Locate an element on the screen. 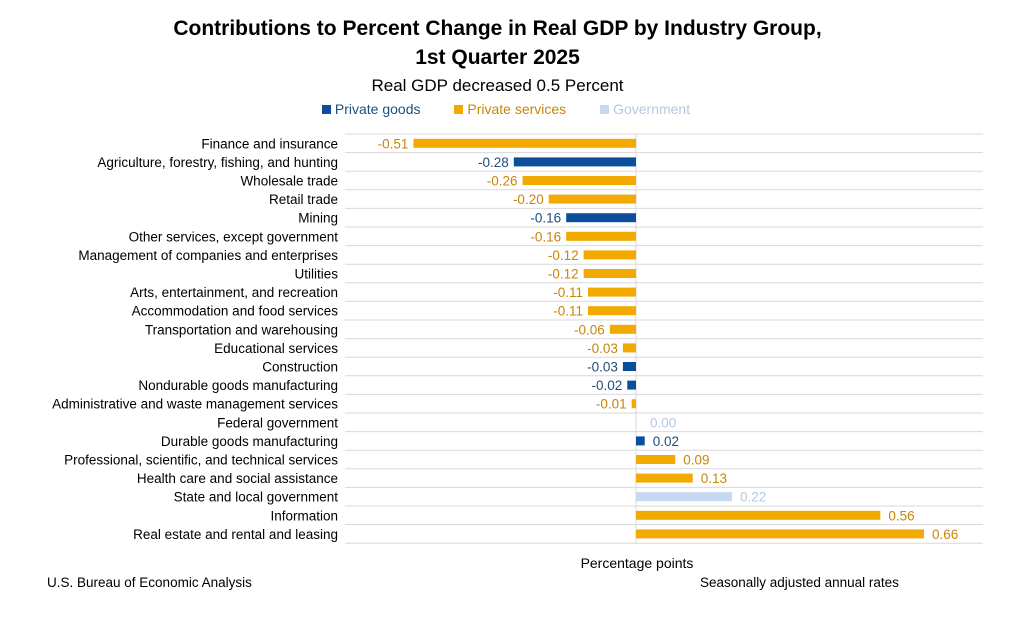 Image resolution: width=1024 pixels, height=618 pixels. category-label: State and local government is located at coordinates (256, 497).